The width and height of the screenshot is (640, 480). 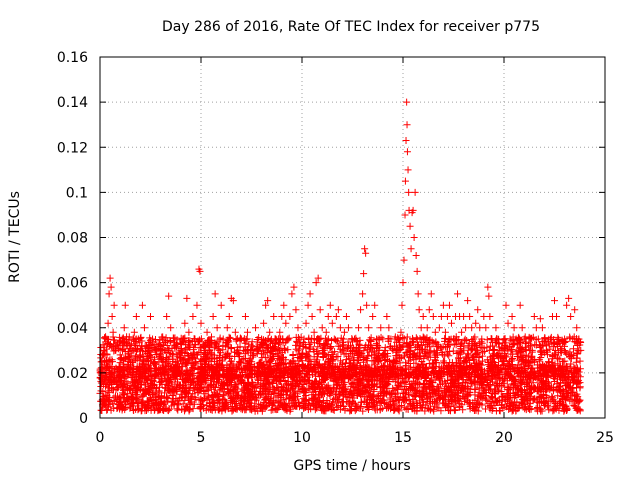 What do you see at coordinates (340, 374) in the screenshot?
I see `roti-noise-band` at bounding box center [340, 374].